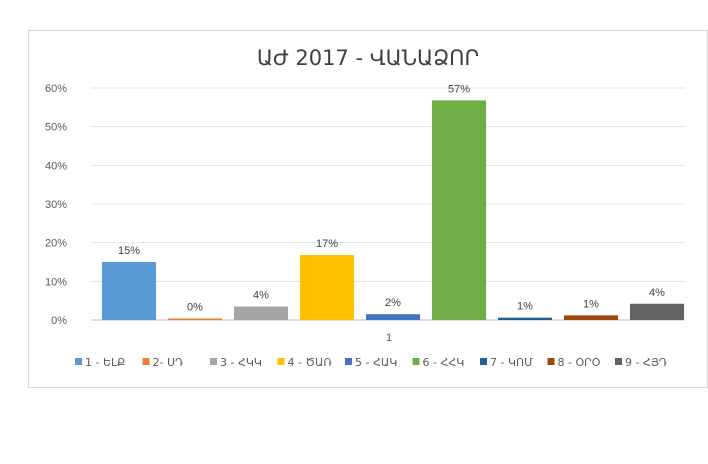  What do you see at coordinates (310, 362) in the screenshot?
I see `legend-entry: 4 - ԾԱՌ` at bounding box center [310, 362].